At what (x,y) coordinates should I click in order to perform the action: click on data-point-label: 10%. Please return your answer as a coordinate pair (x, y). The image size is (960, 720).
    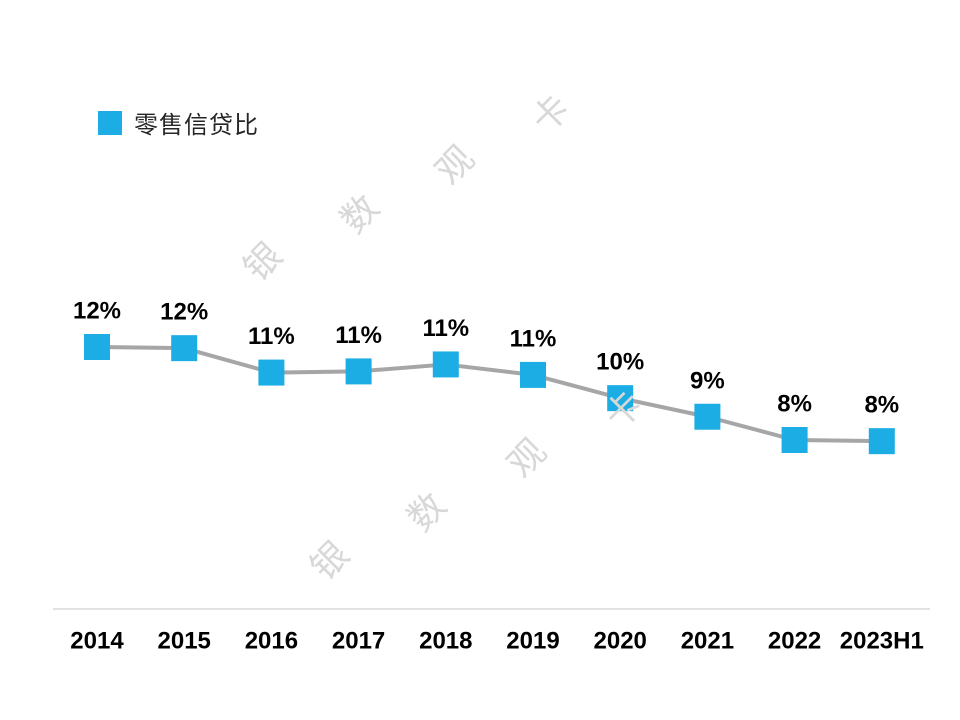
    Looking at the image, I should click on (620, 362).